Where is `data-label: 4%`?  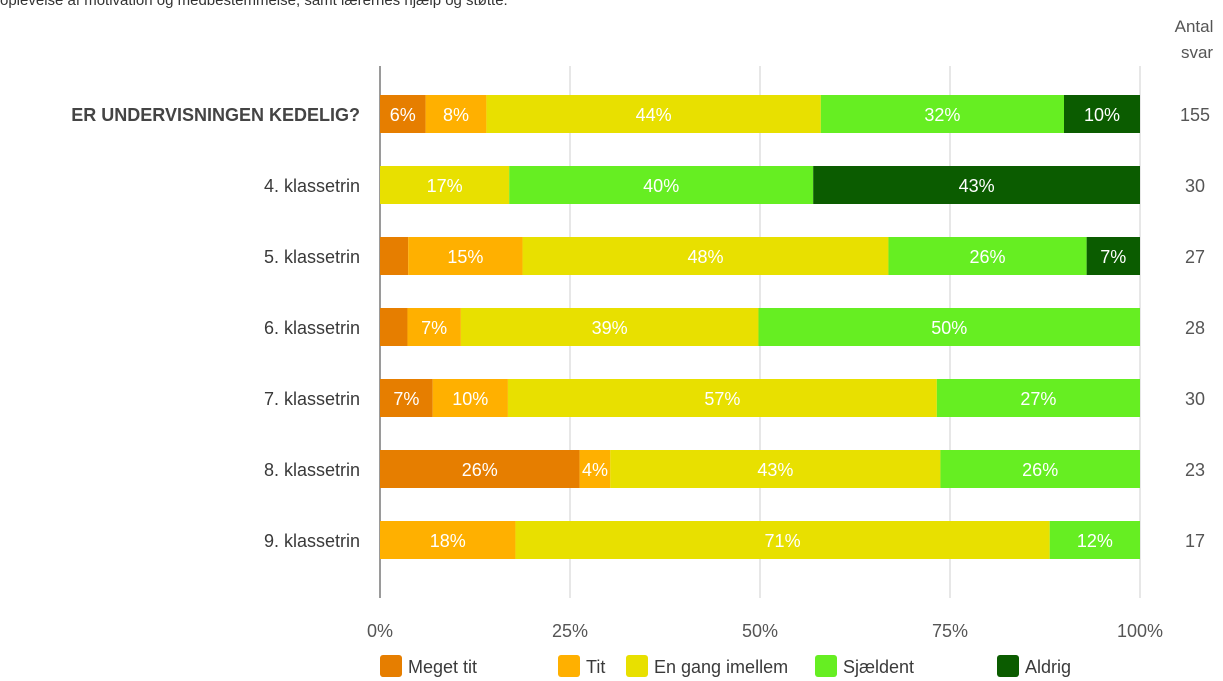
data-label: 4% is located at coordinates (595, 470).